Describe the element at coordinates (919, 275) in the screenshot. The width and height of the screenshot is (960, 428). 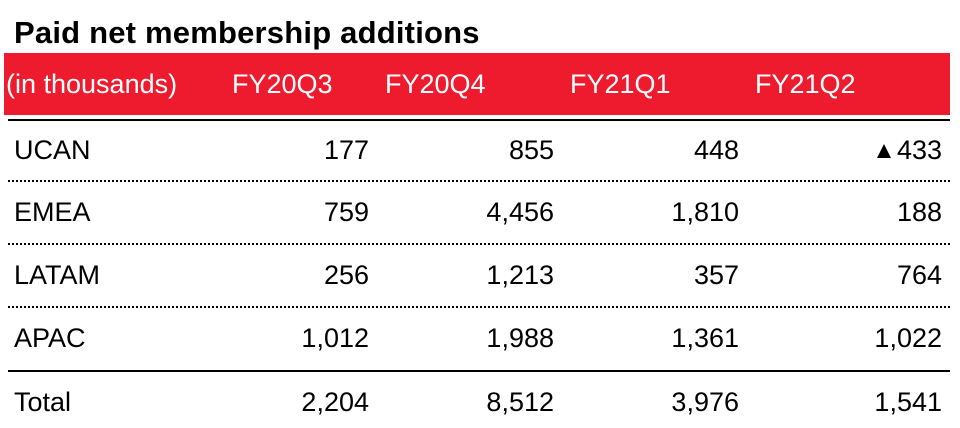
I see `table-cell: 764` at that location.